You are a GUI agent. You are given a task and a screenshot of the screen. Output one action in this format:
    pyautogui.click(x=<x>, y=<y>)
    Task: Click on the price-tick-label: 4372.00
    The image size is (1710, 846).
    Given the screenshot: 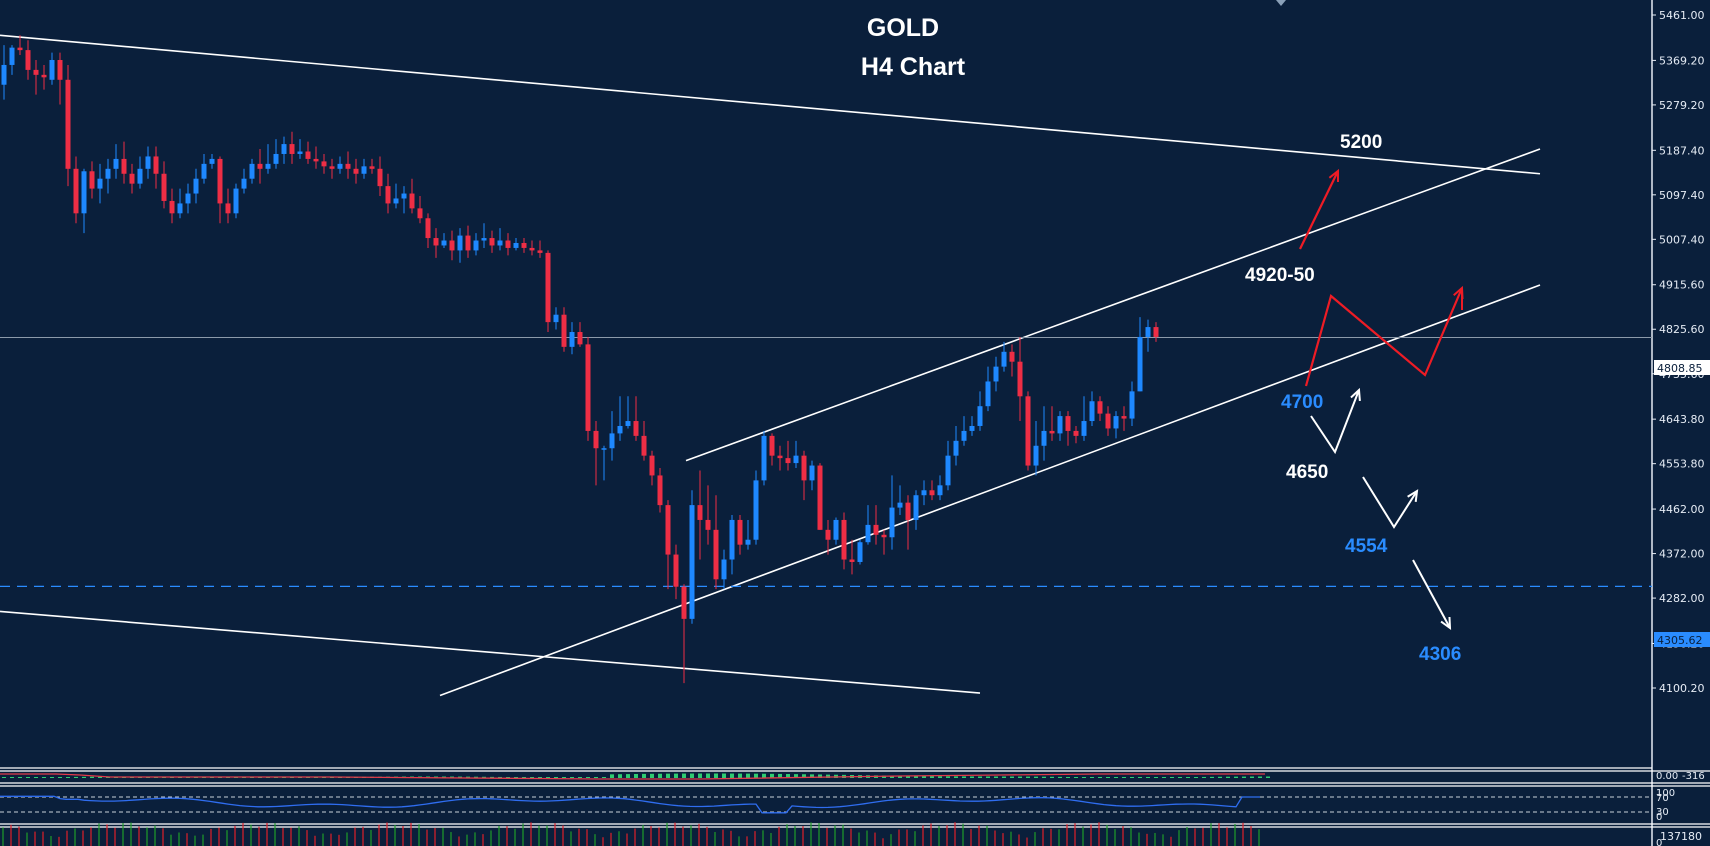 What is the action you would take?
    pyautogui.click(x=1682, y=554)
    